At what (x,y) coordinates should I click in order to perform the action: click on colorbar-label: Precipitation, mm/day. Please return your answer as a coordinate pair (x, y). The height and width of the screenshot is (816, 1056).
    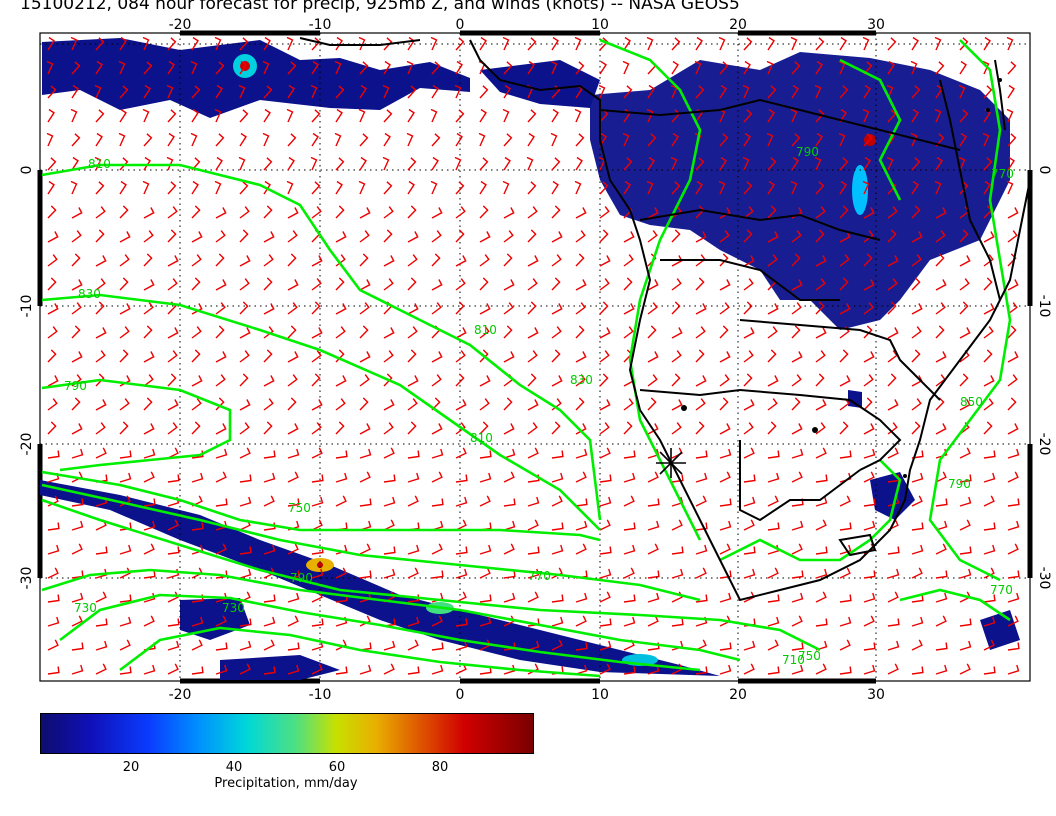
    Looking at the image, I should click on (286, 783).